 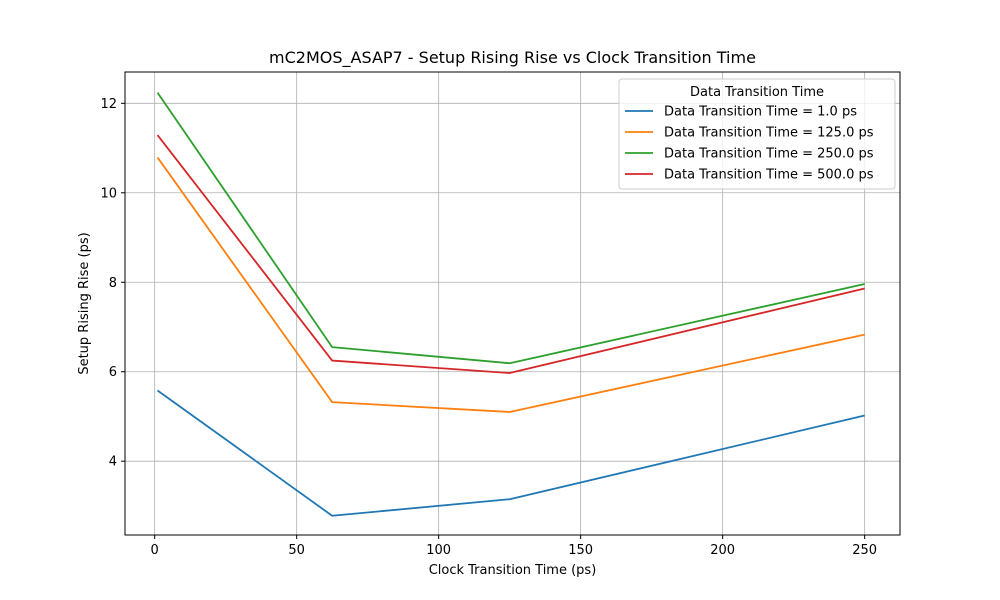 What do you see at coordinates (722, 550) in the screenshot?
I see `x-tick-label: 200` at bounding box center [722, 550].